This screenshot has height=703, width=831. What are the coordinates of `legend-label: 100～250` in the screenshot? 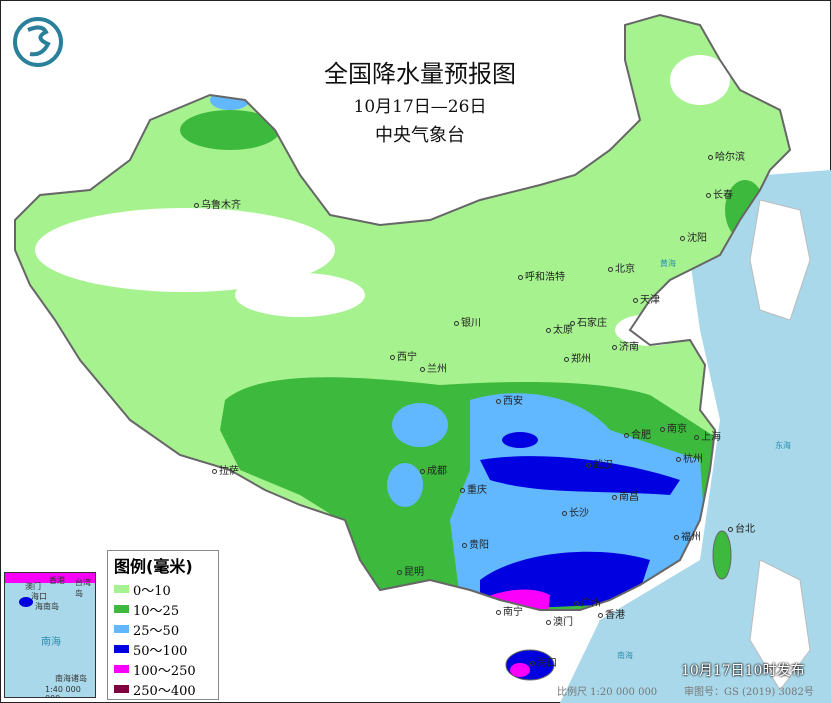 It's located at (164, 671).